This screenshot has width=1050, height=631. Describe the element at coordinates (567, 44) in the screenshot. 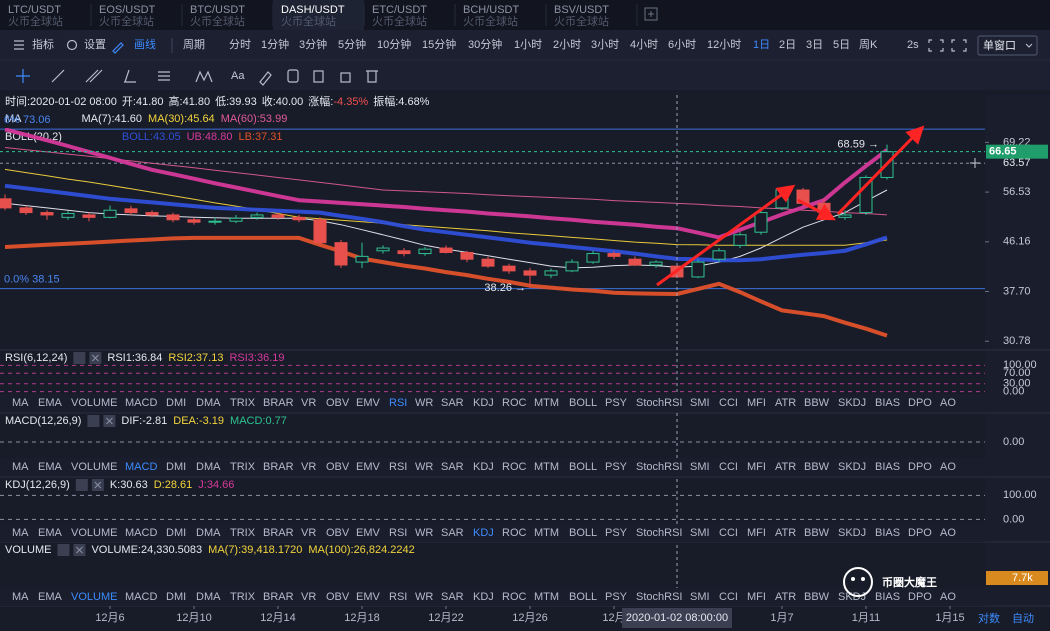

I see `period-button: 2小时` at that location.